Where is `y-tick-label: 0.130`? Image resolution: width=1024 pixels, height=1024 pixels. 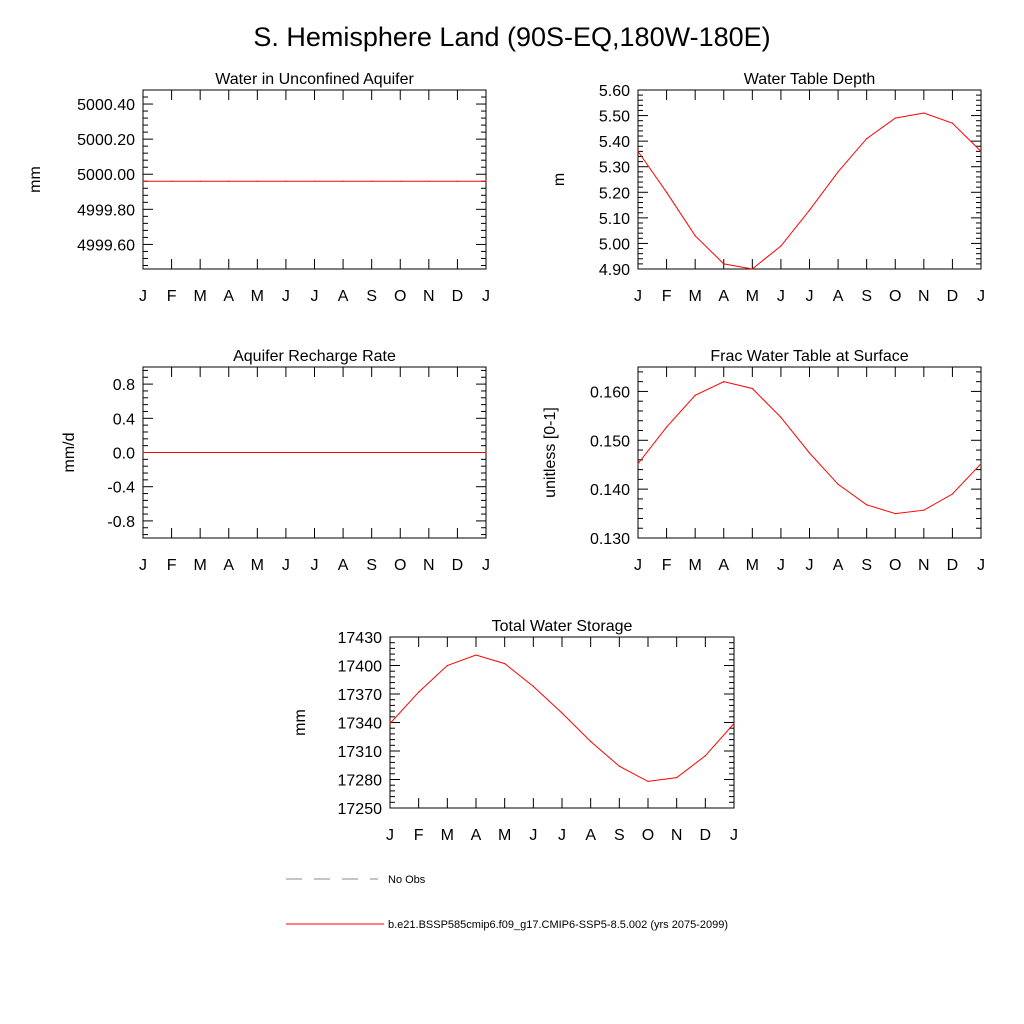
y-tick-label: 0.130 is located at coordinates (610, 539).